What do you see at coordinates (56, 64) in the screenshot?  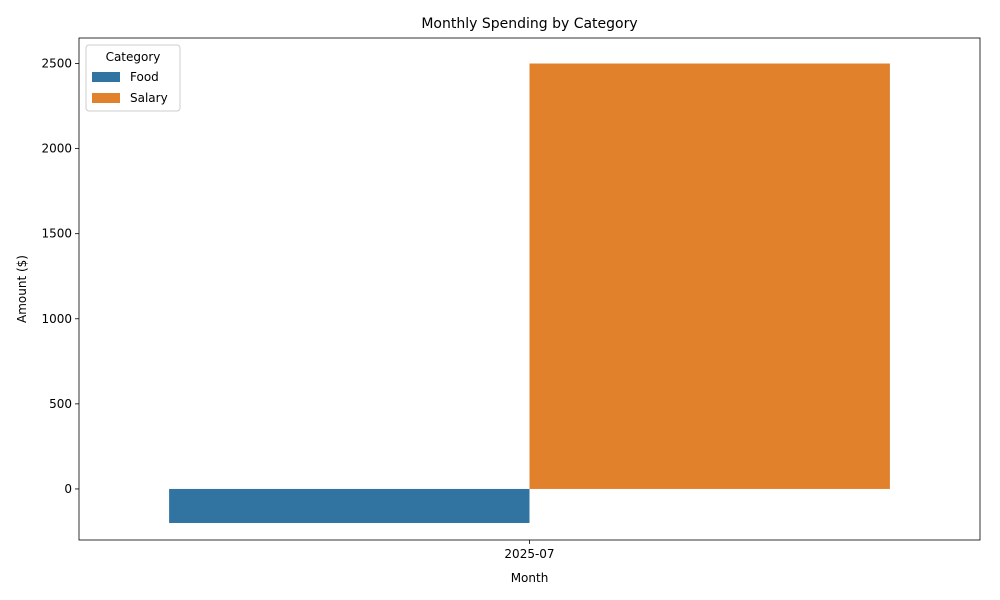 I see `y-tick-label: 2500` at bounding box center [56, 64].